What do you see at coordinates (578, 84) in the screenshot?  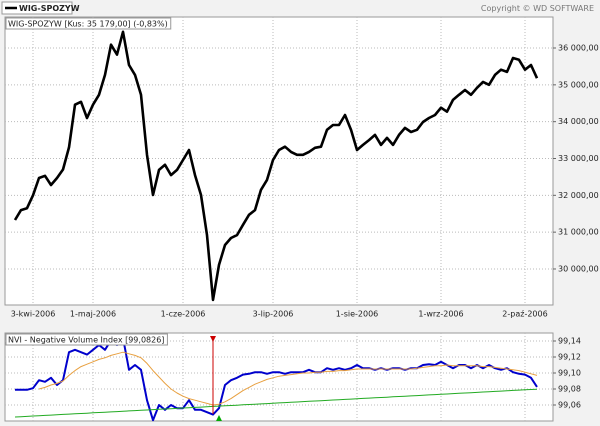 I see `y-tick-label: 35 000,00` at bounding box center [578, 84].